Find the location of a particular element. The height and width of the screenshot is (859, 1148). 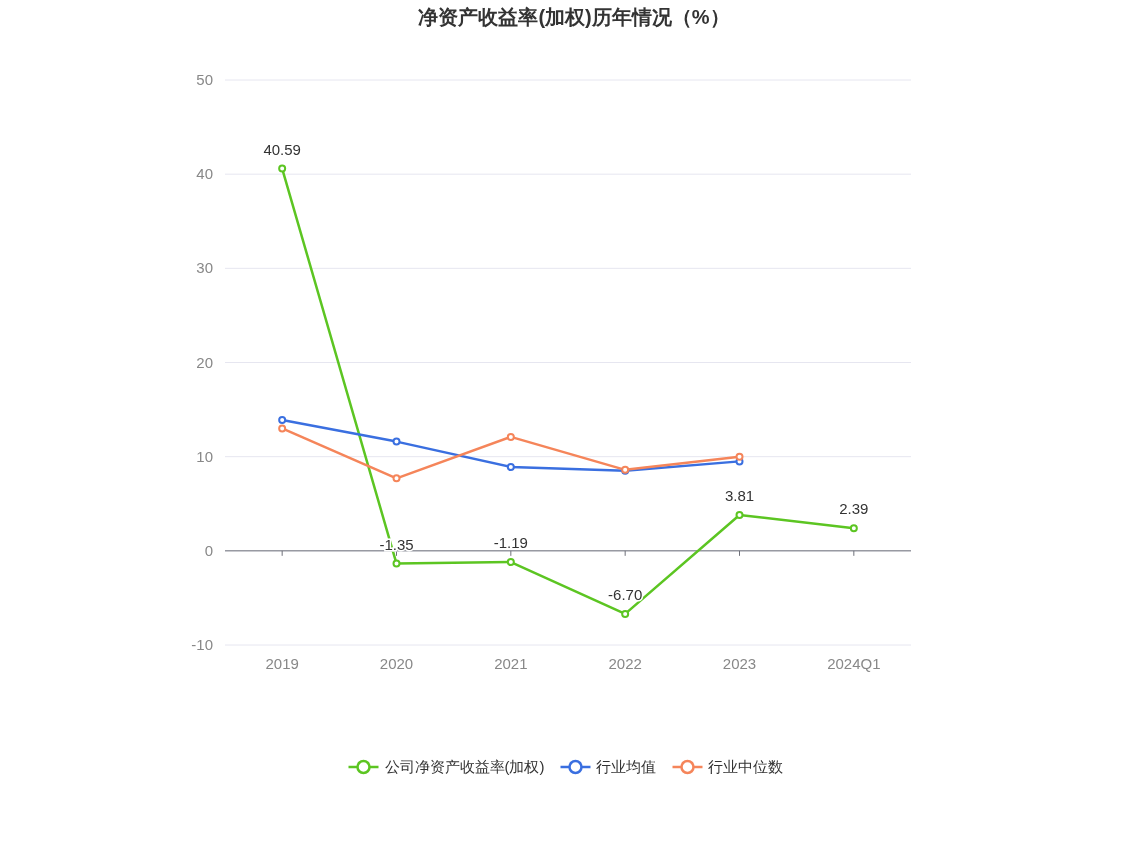

y-tick-label: 50 is located at coordinates (204, 79).